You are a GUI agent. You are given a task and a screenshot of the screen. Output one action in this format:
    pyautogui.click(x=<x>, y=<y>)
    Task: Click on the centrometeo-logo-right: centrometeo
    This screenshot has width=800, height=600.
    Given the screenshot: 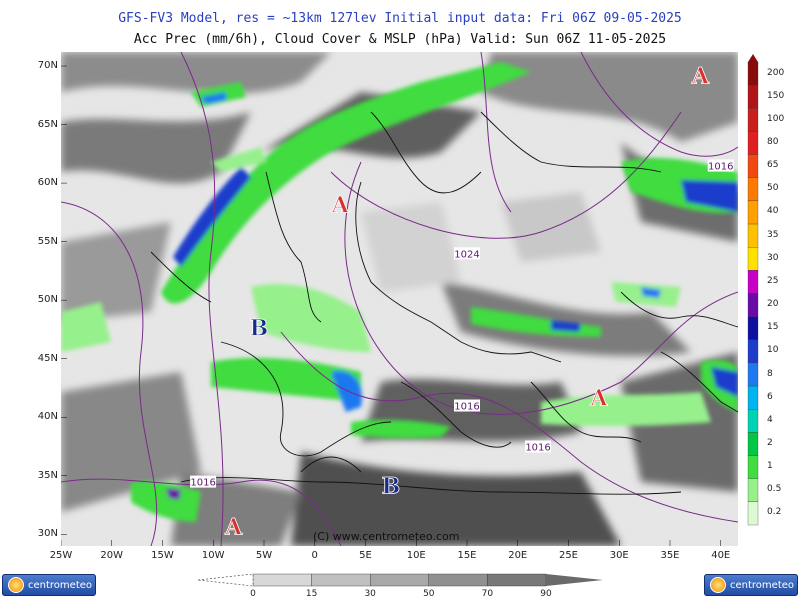 What is the action you would take?
    pyautogui.click(x=751, y=585)
    